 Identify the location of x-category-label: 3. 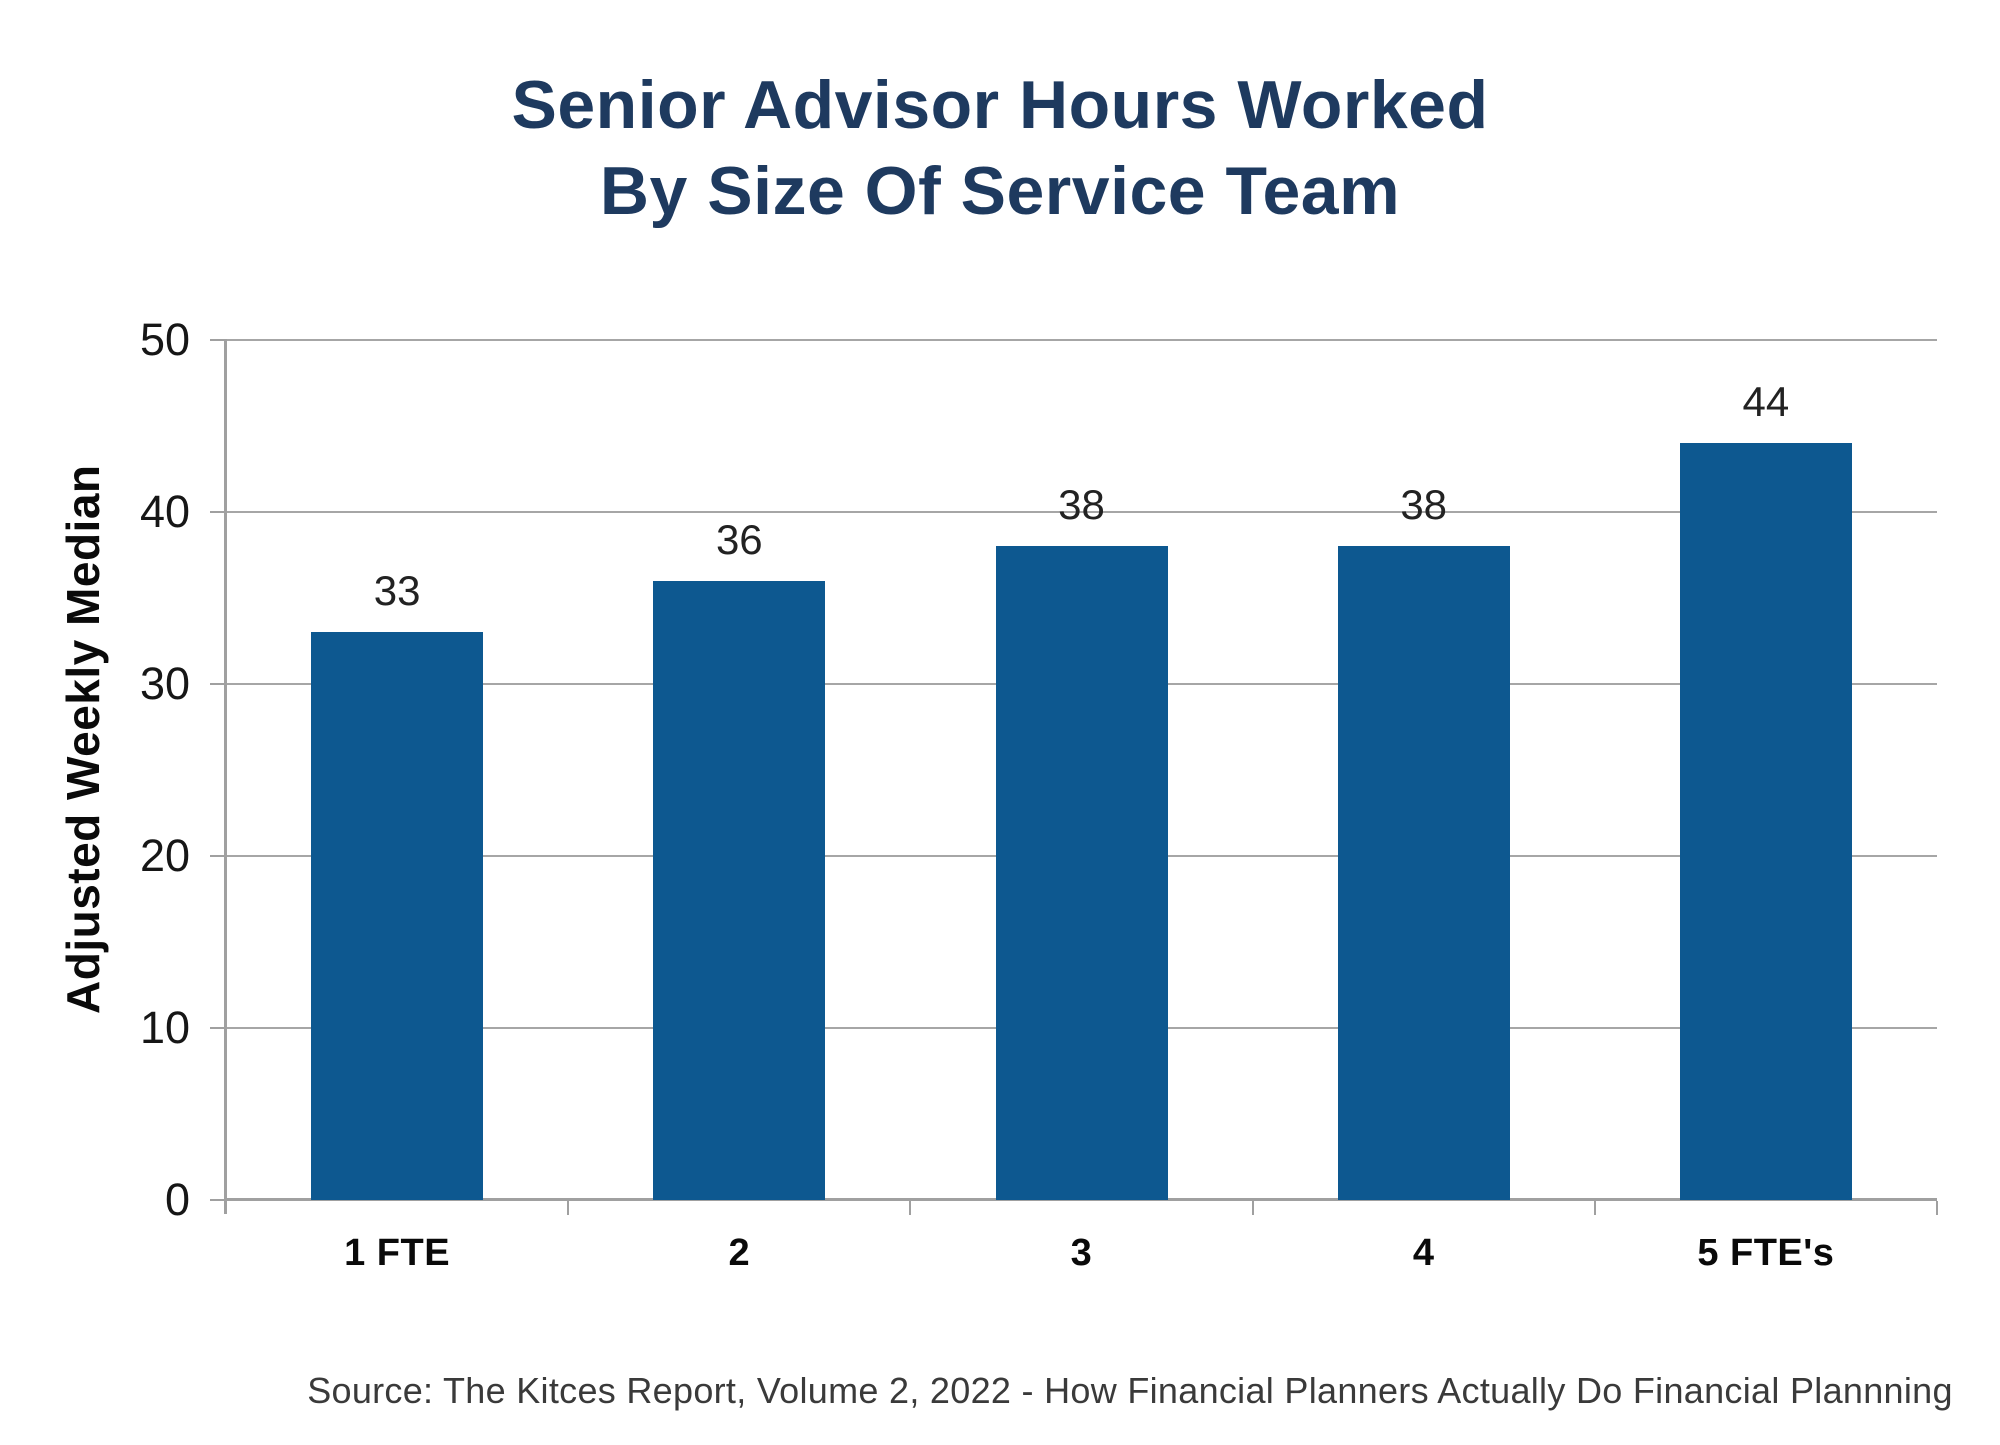
(1081, 1253).